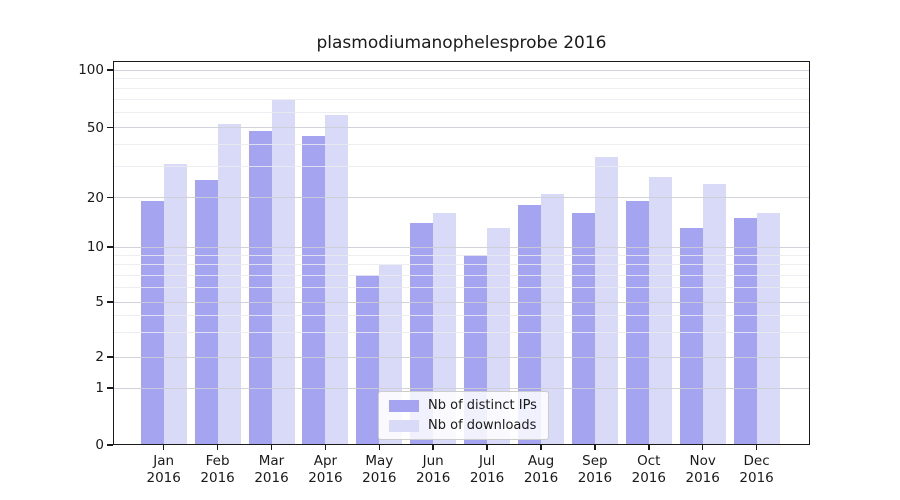  I want to click on y-tick-label: 1, so click(99, 388).